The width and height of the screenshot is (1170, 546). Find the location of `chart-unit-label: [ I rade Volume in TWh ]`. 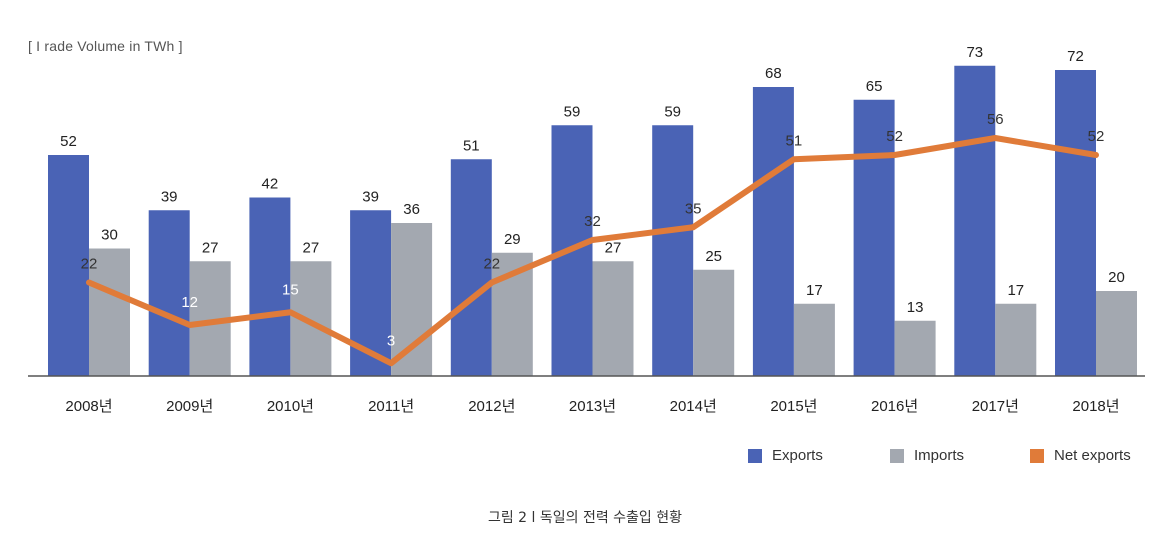

chart-unit-label: [ I rade Volume in TWh ] is located at coordinates (105, 46).